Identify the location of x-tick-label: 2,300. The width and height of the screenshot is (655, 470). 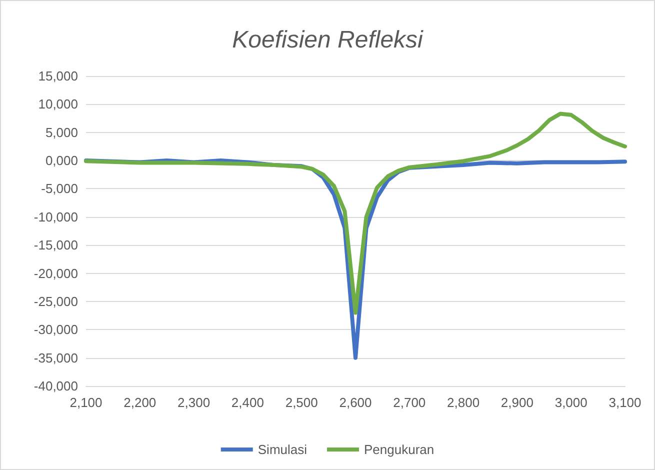
(194, 402).